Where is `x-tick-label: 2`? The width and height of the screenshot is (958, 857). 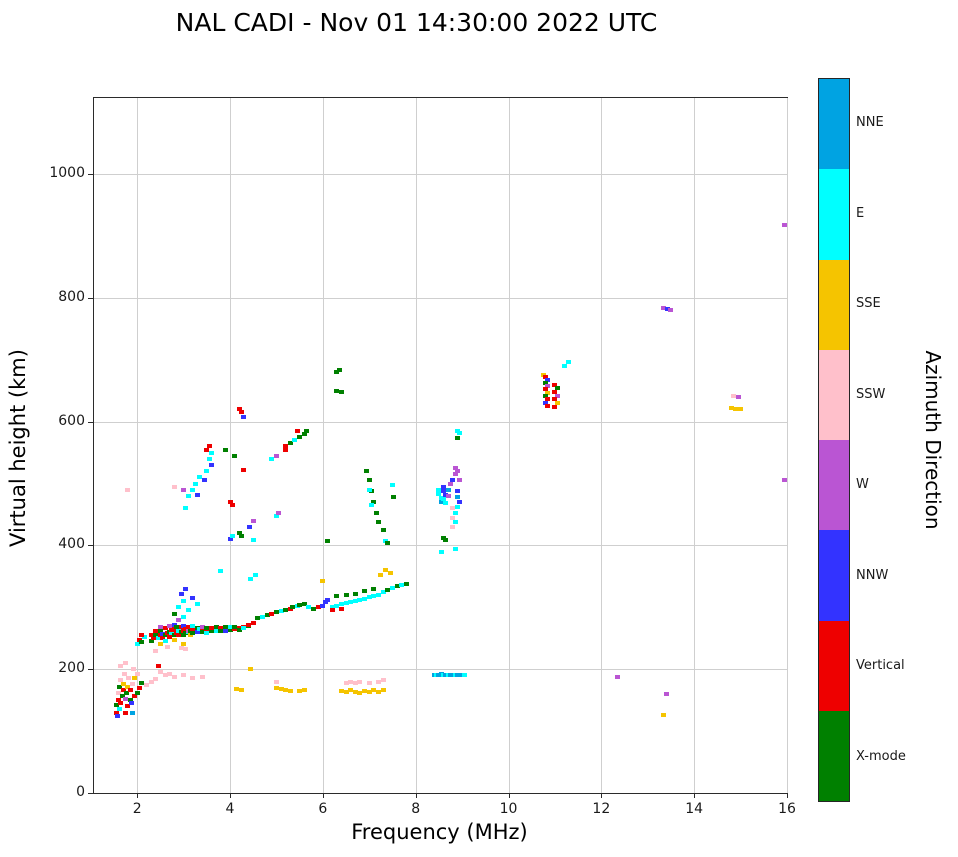
x-tick-label: 2 is located at coordinates (137, 809).